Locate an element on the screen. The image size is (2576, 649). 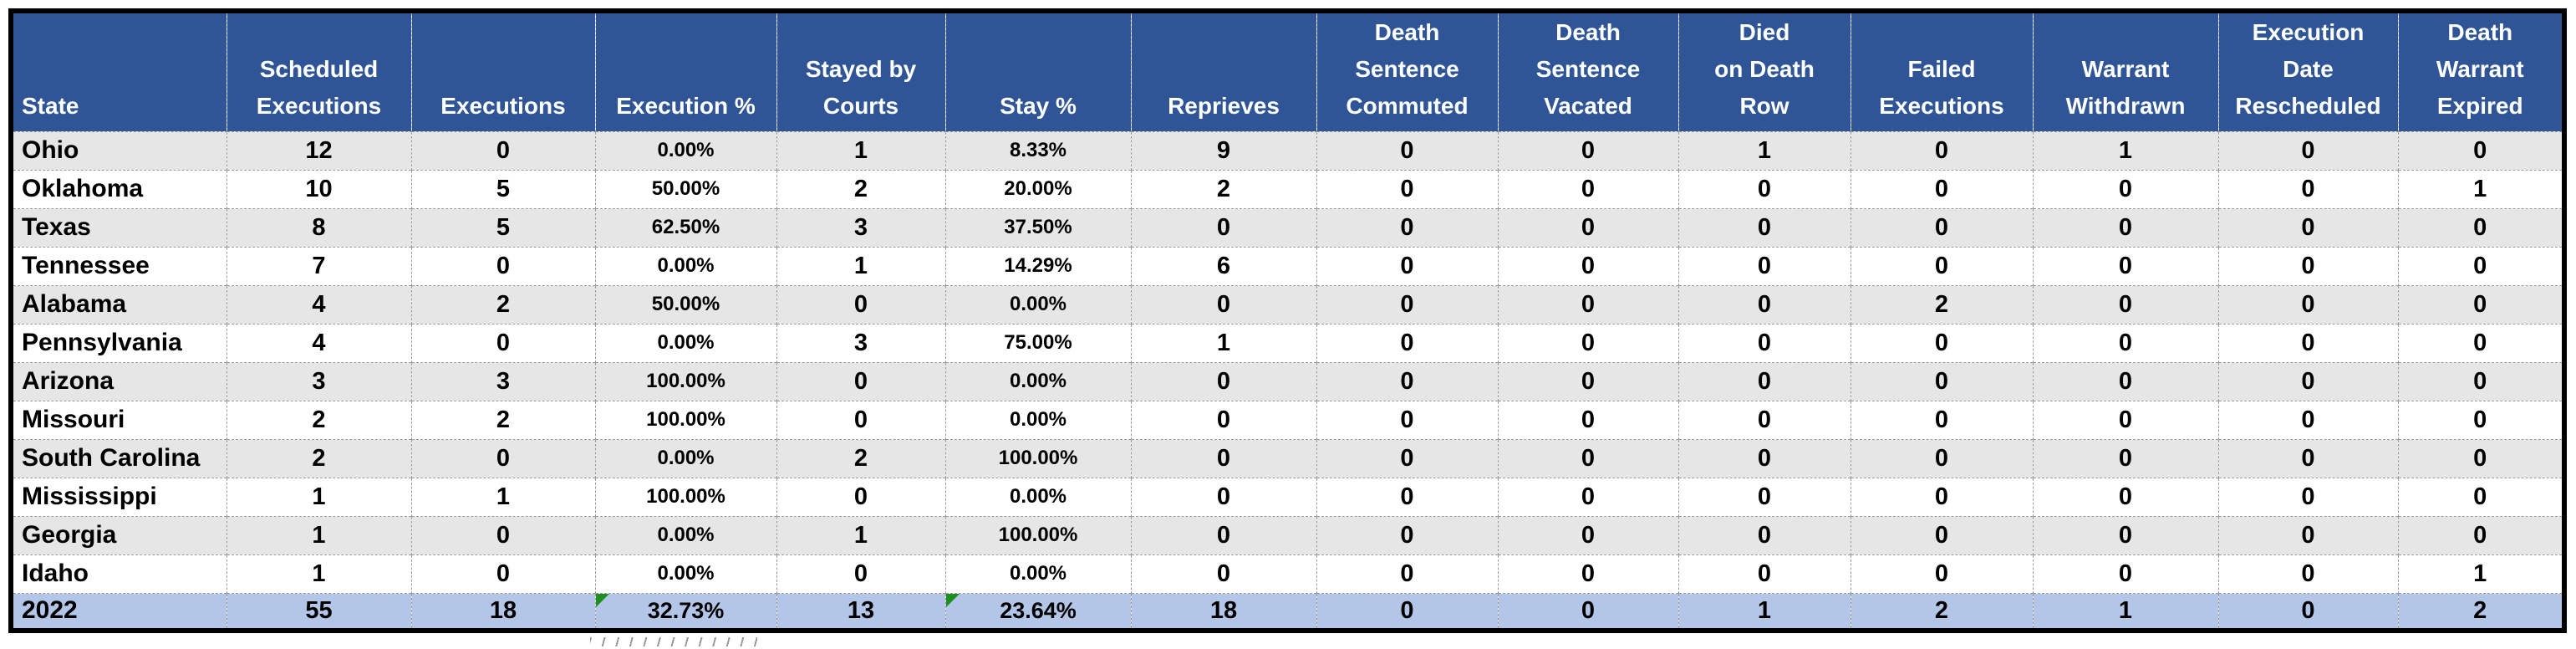
cell-stay-pct: 75.00% is located at coordinates (1038, 342).